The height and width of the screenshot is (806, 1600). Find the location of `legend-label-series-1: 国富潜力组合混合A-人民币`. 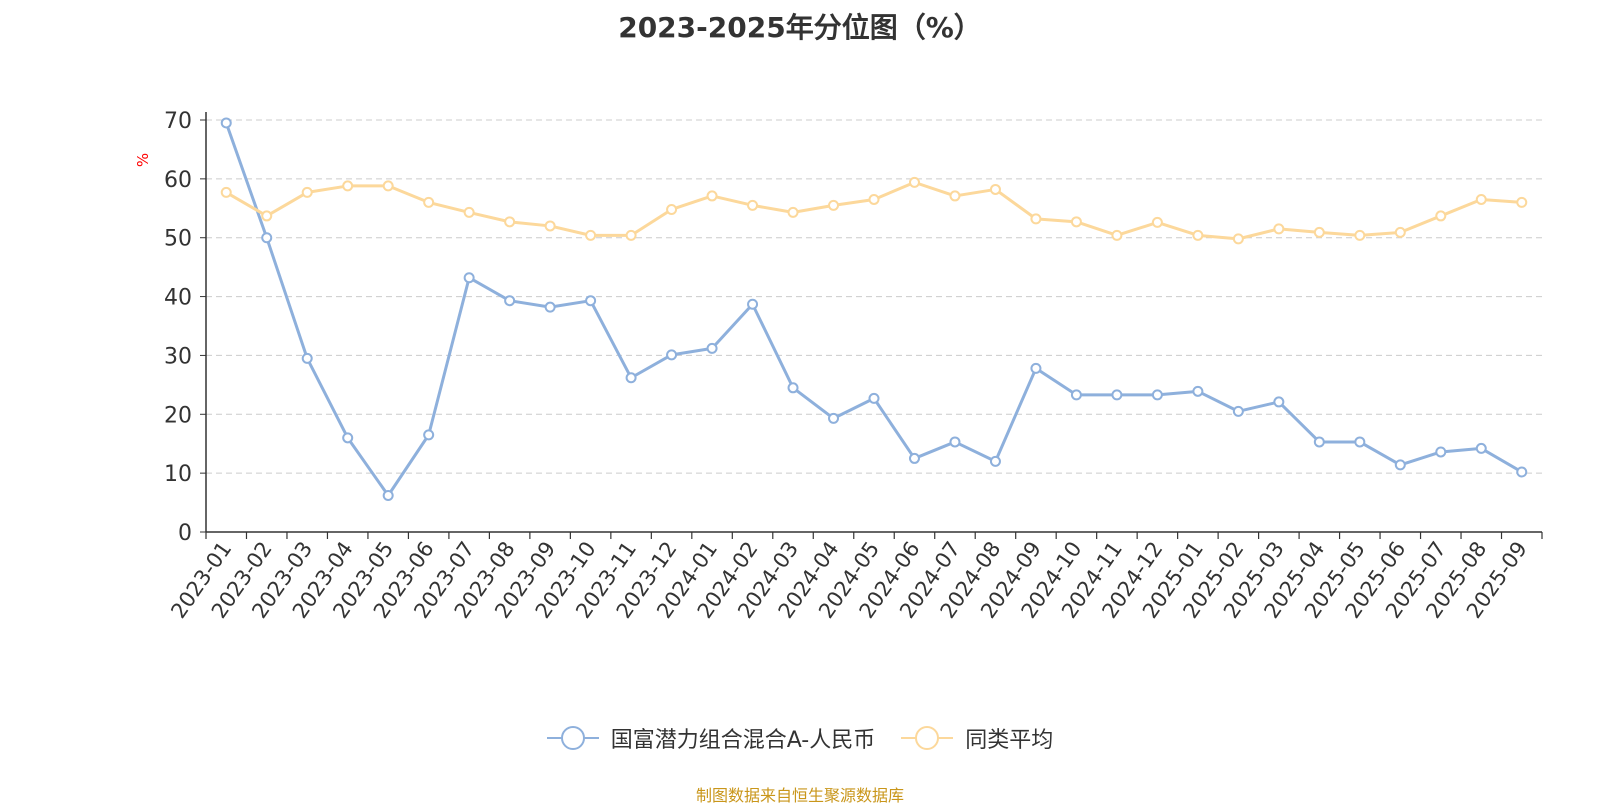

legend-label-series-1: 国富潜力组合混合A-人民币 is located at coordinates (743, 740).